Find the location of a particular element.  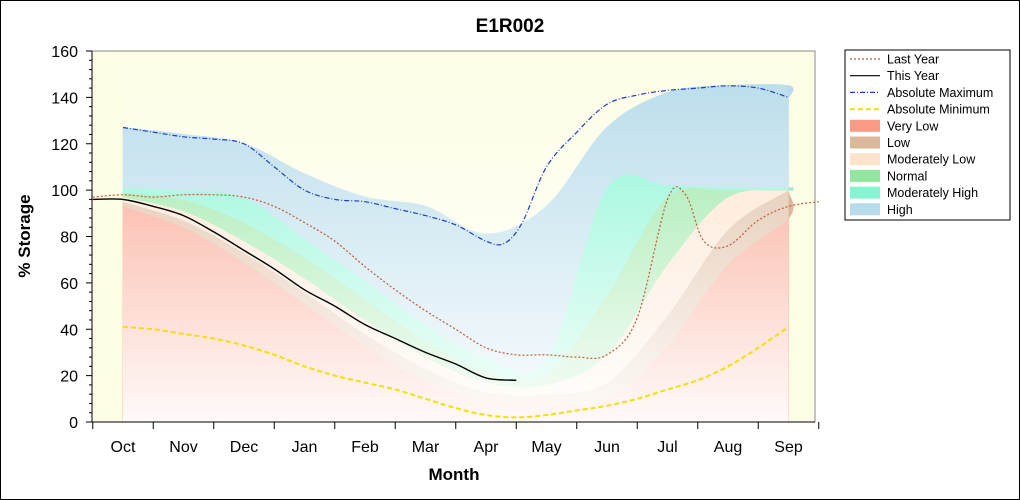

x-tick-label: Nov is located at coordinates (183, 447).